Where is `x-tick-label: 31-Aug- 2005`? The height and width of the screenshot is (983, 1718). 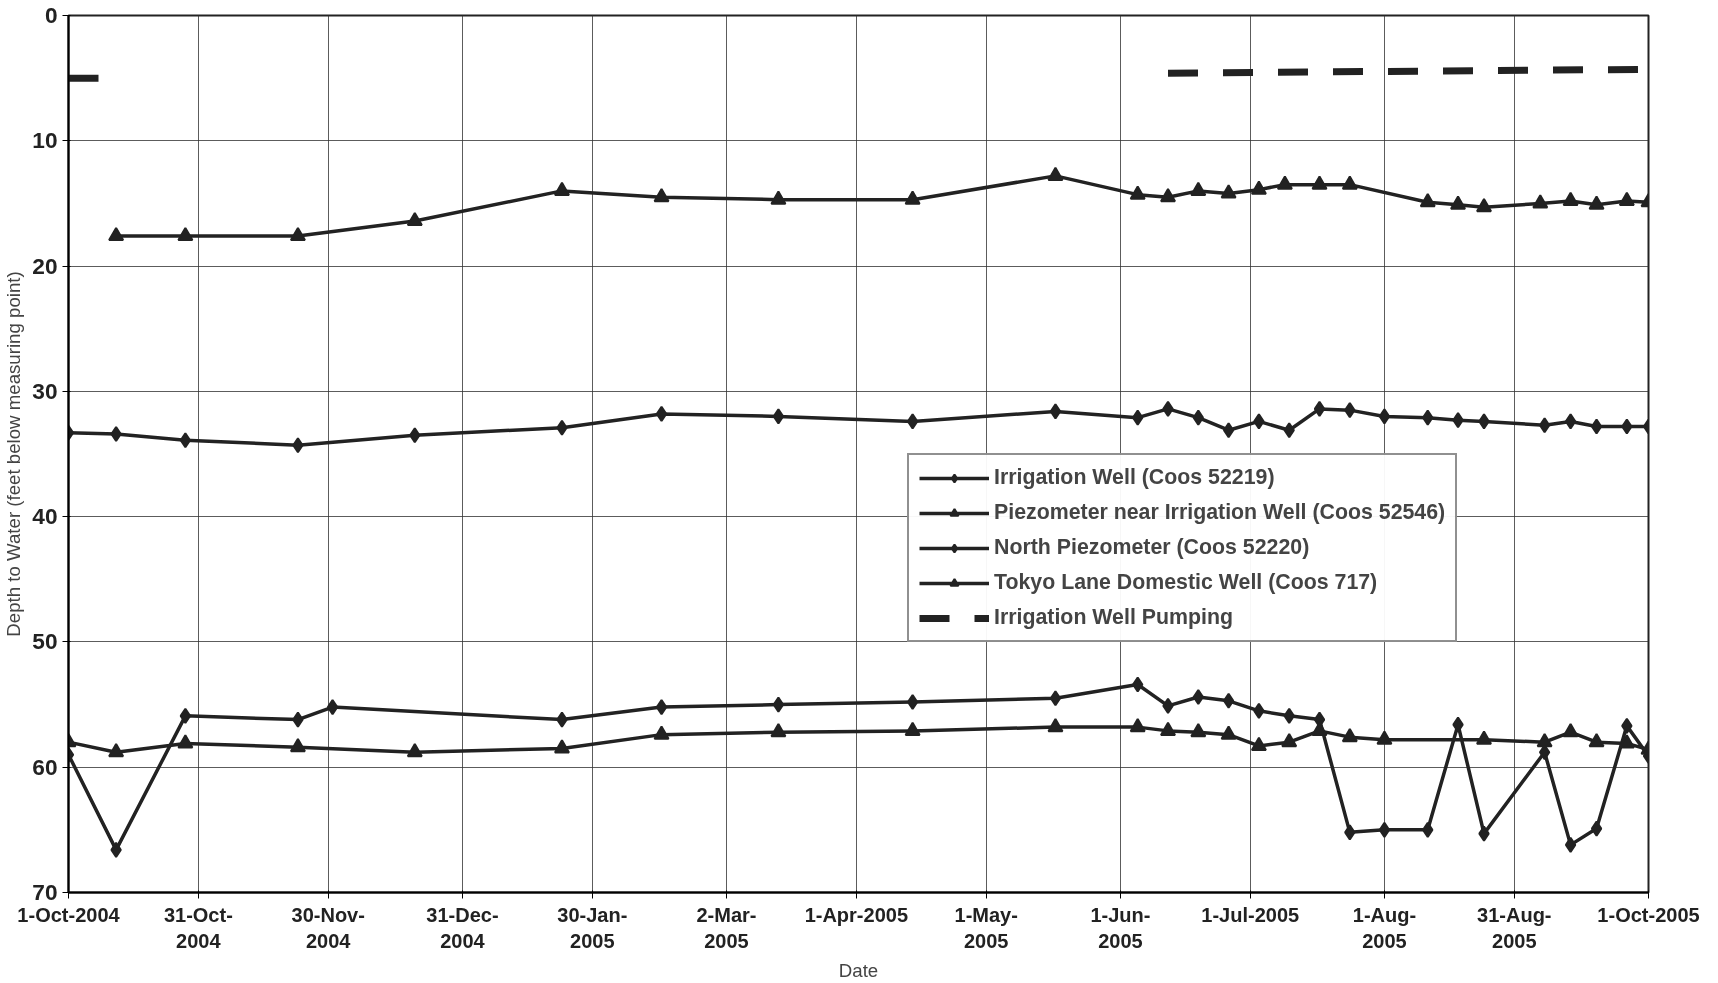
x-tick-label: 31-Aug- 2005 is located at coordinates (1514, 927).